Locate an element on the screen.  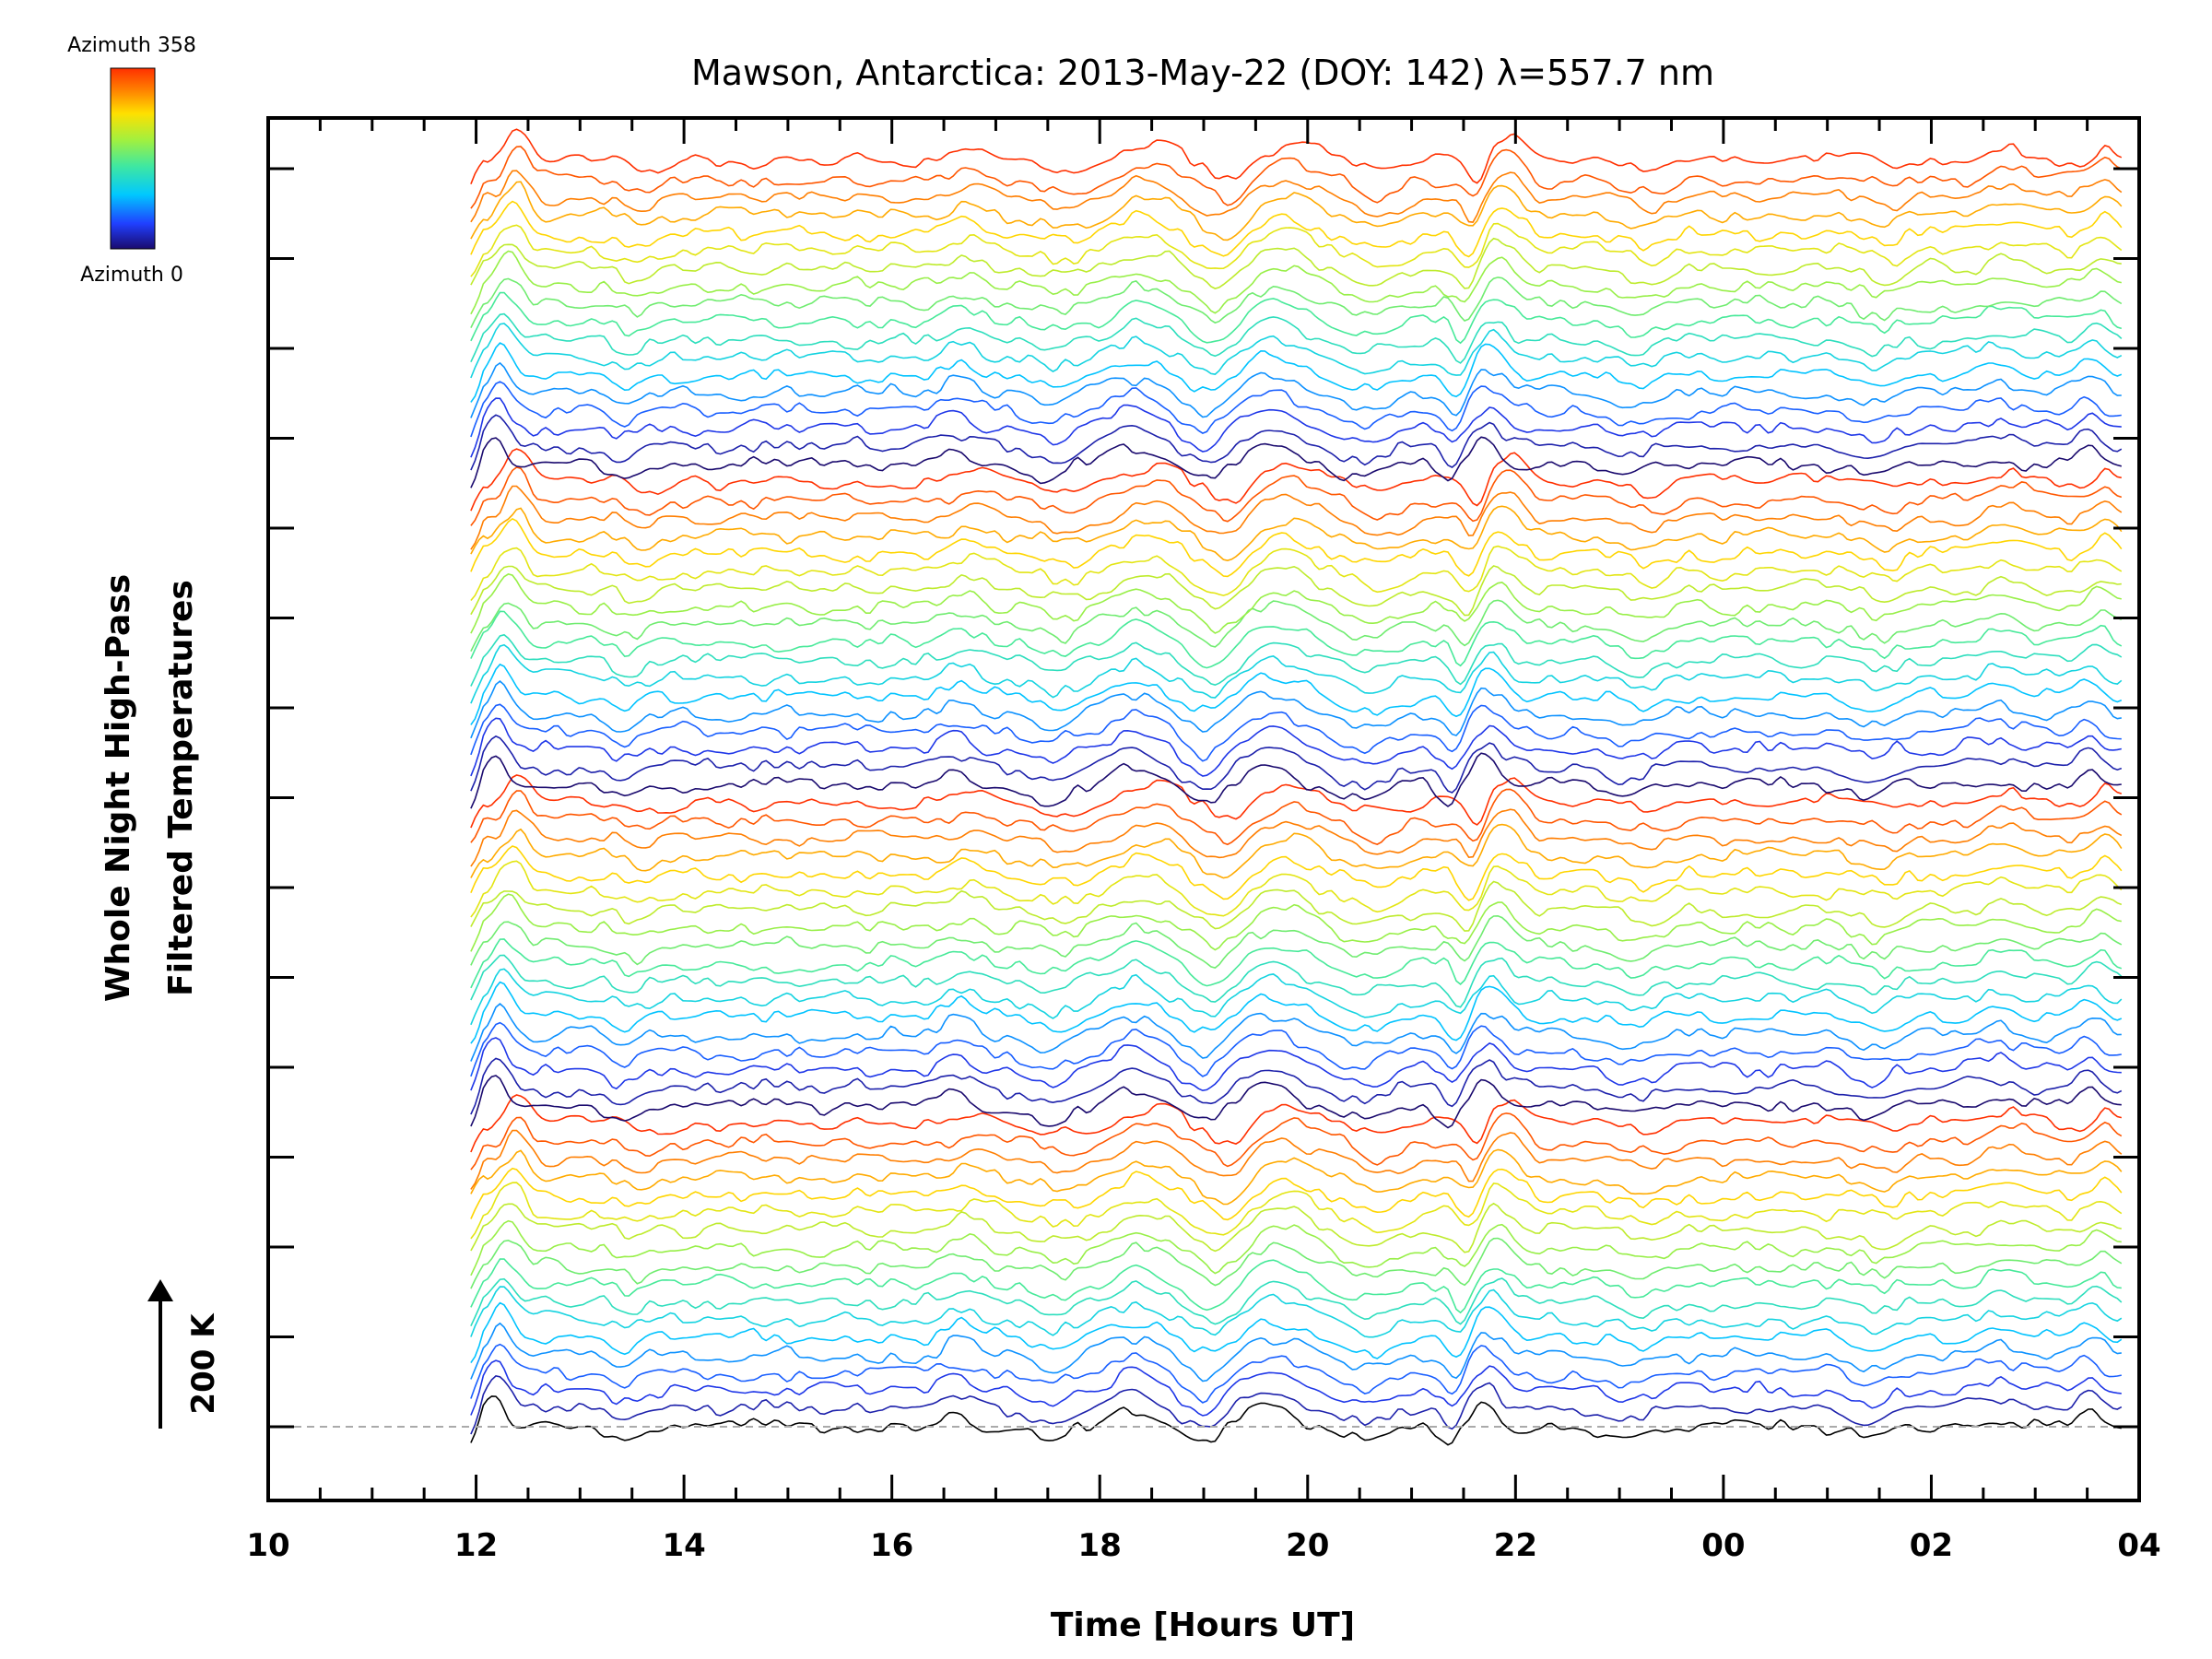
x-tick-label: 20 is located at coordinates (1307, 1545).